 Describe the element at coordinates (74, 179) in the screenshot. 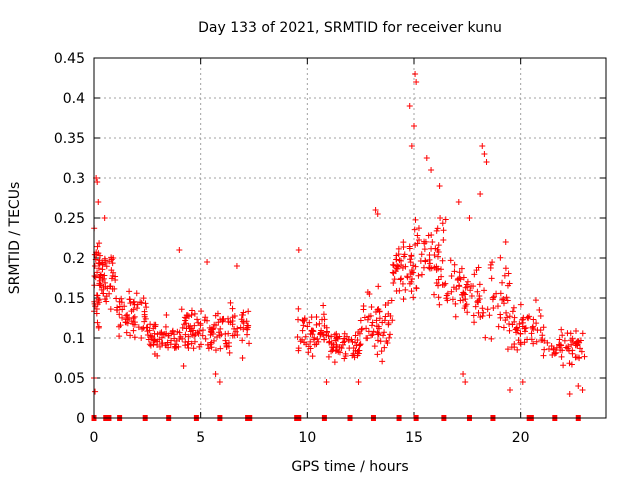

I see `y-tick-label: 0.3` at that location.